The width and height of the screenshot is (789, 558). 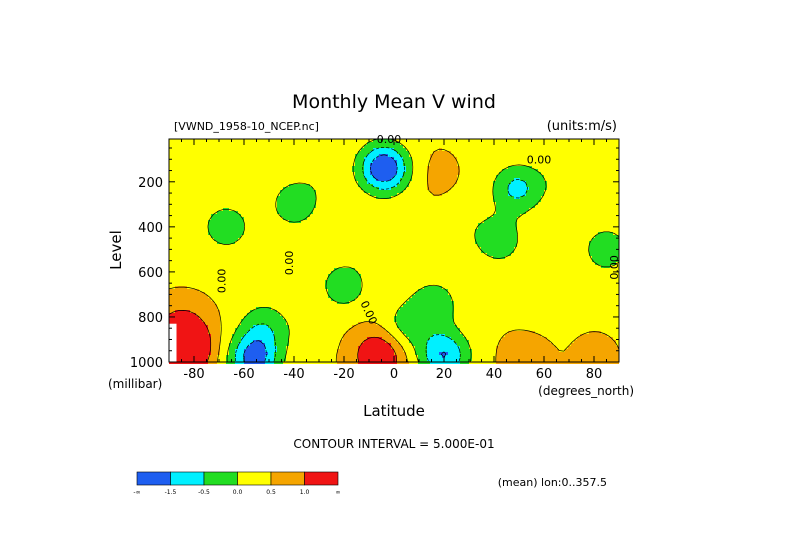 What do you see at coordinates (293, 374) in the screenshot?
I see `x-tick-label: -40` at bounding box center [293, 374].